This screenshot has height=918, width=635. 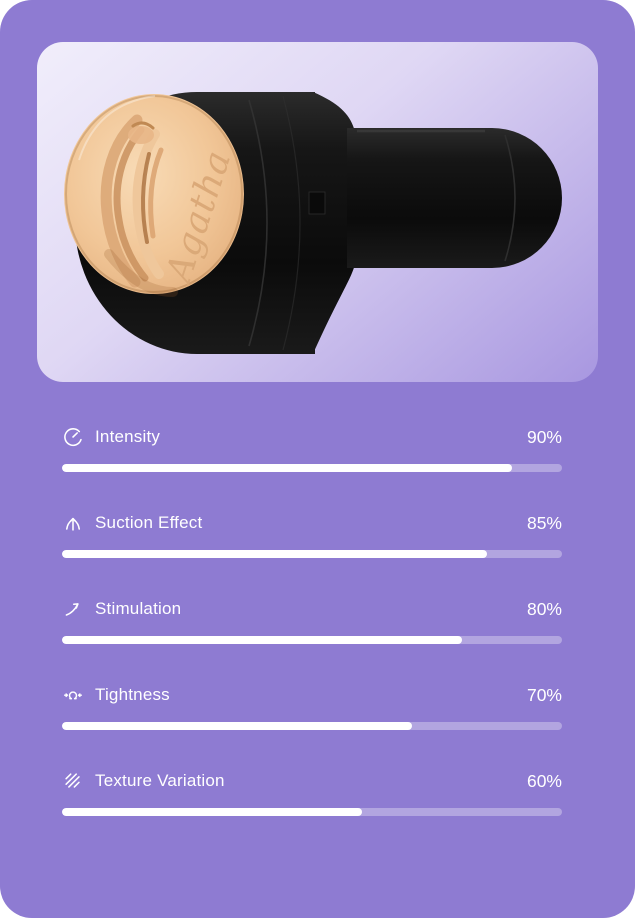 What do you see at coordinates (317, 203) in the screenshot?
I see `latch-notch` at bounding box center [317, 203].